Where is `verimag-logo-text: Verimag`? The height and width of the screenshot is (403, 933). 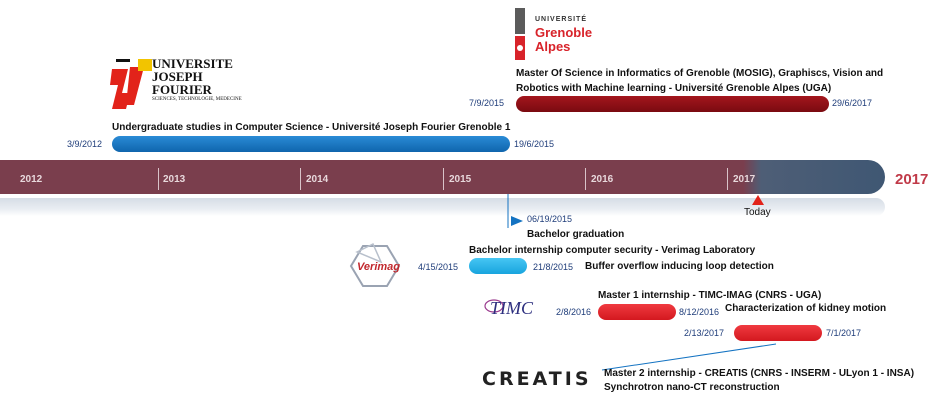
verimag-logo-text: Verimag is located at coordinates (379, 267).